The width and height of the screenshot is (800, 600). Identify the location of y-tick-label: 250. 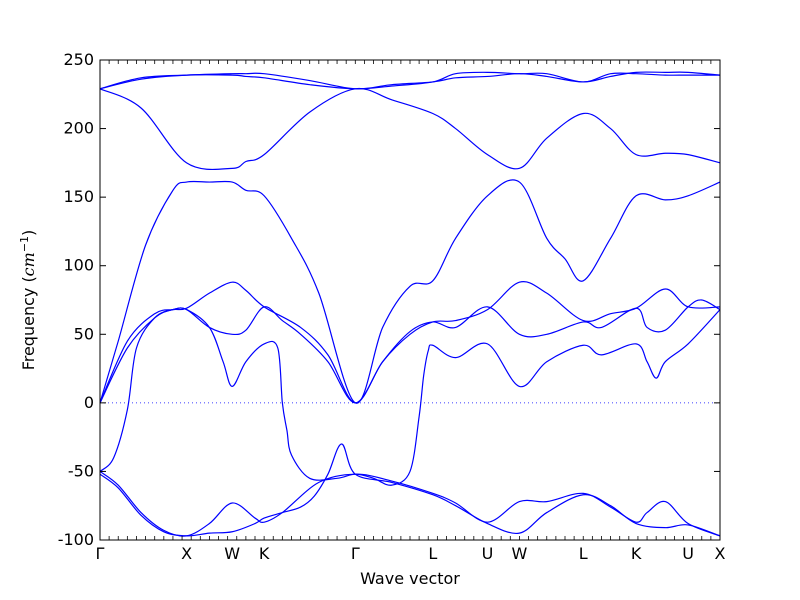
(78, 59).